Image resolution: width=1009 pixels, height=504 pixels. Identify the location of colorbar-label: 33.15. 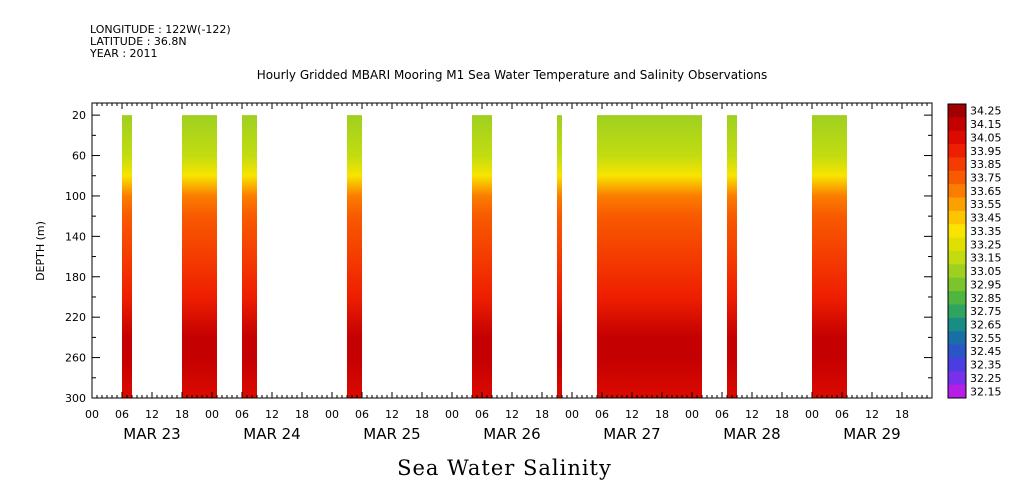
(986, 258).